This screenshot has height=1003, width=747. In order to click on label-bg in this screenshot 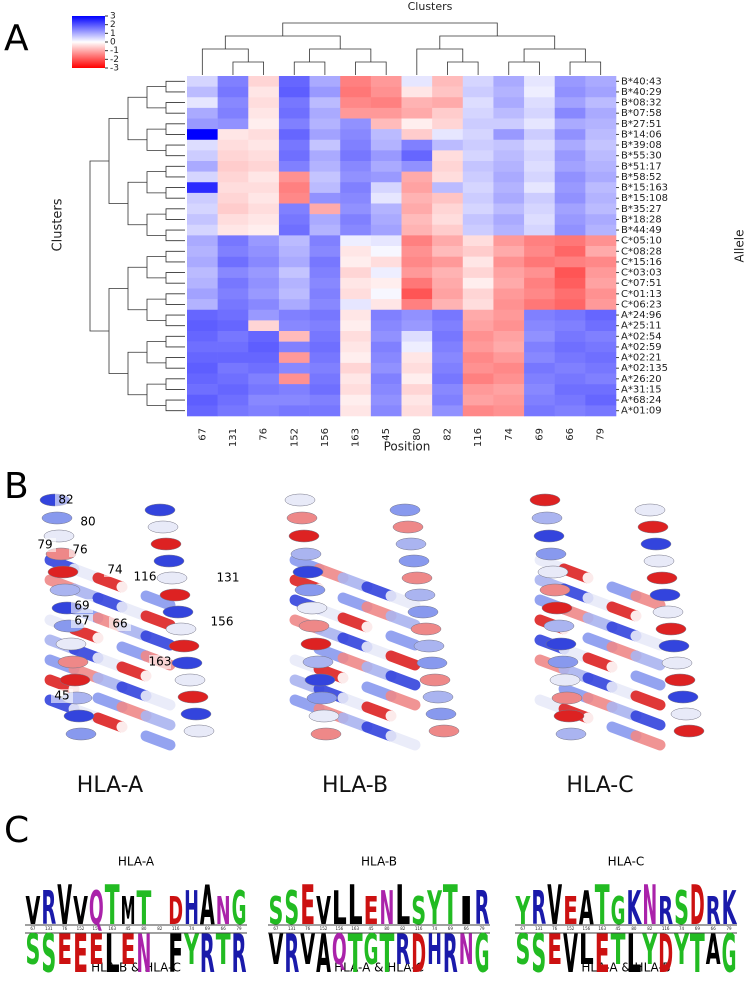, I will do `click(62, 696)`.